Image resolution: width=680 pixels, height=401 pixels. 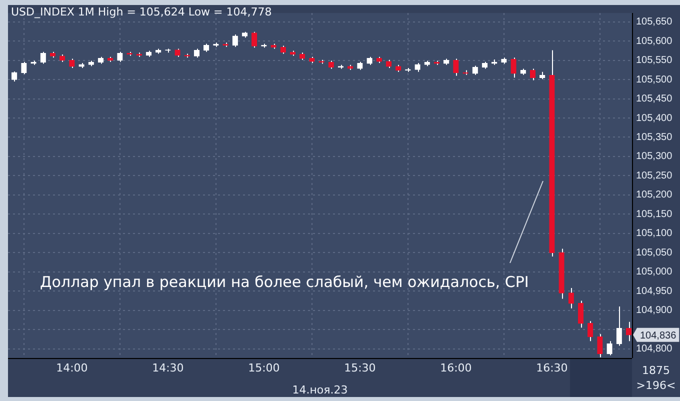 I want to click on chart-title: USD_INDEX 1M High = 105,624 Low = 104,778, so click(x=141, y=11).